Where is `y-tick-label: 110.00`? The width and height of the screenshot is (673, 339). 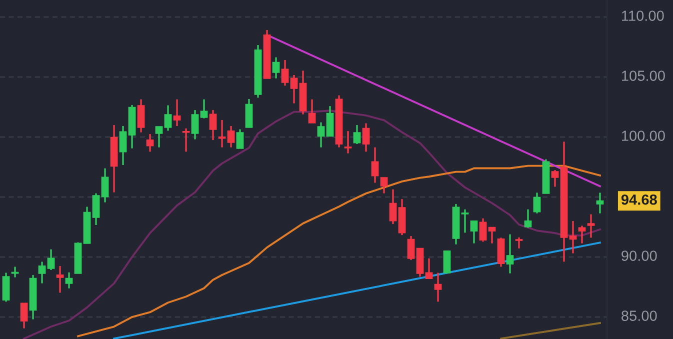
y-tick-label: 110.00 is located at coordinates (643, 15).